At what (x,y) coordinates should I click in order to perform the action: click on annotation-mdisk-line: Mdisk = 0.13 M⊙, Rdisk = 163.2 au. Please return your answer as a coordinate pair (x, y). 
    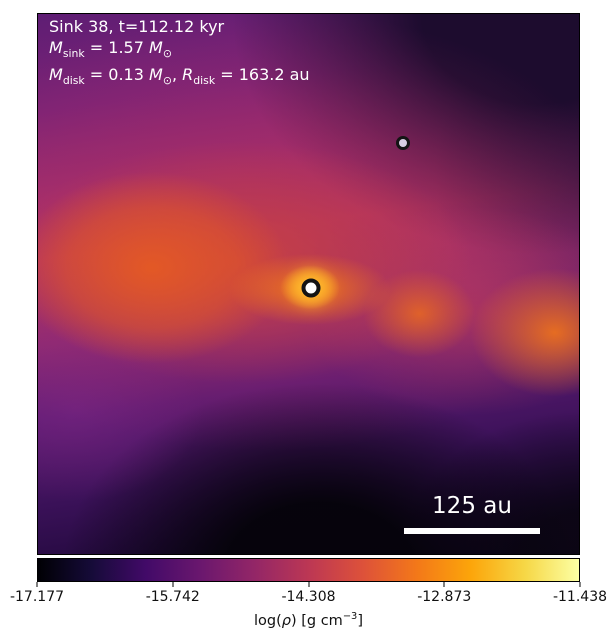
    Looking at the image, I should click on (179, 76).